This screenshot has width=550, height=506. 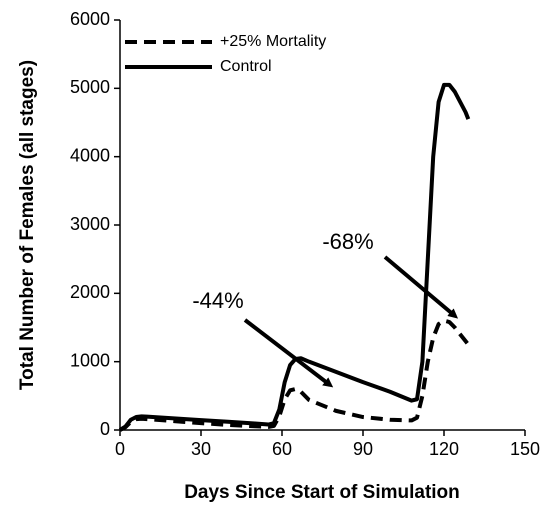 I want to click on y-tick-label: 0, so click(x=105, y=429).